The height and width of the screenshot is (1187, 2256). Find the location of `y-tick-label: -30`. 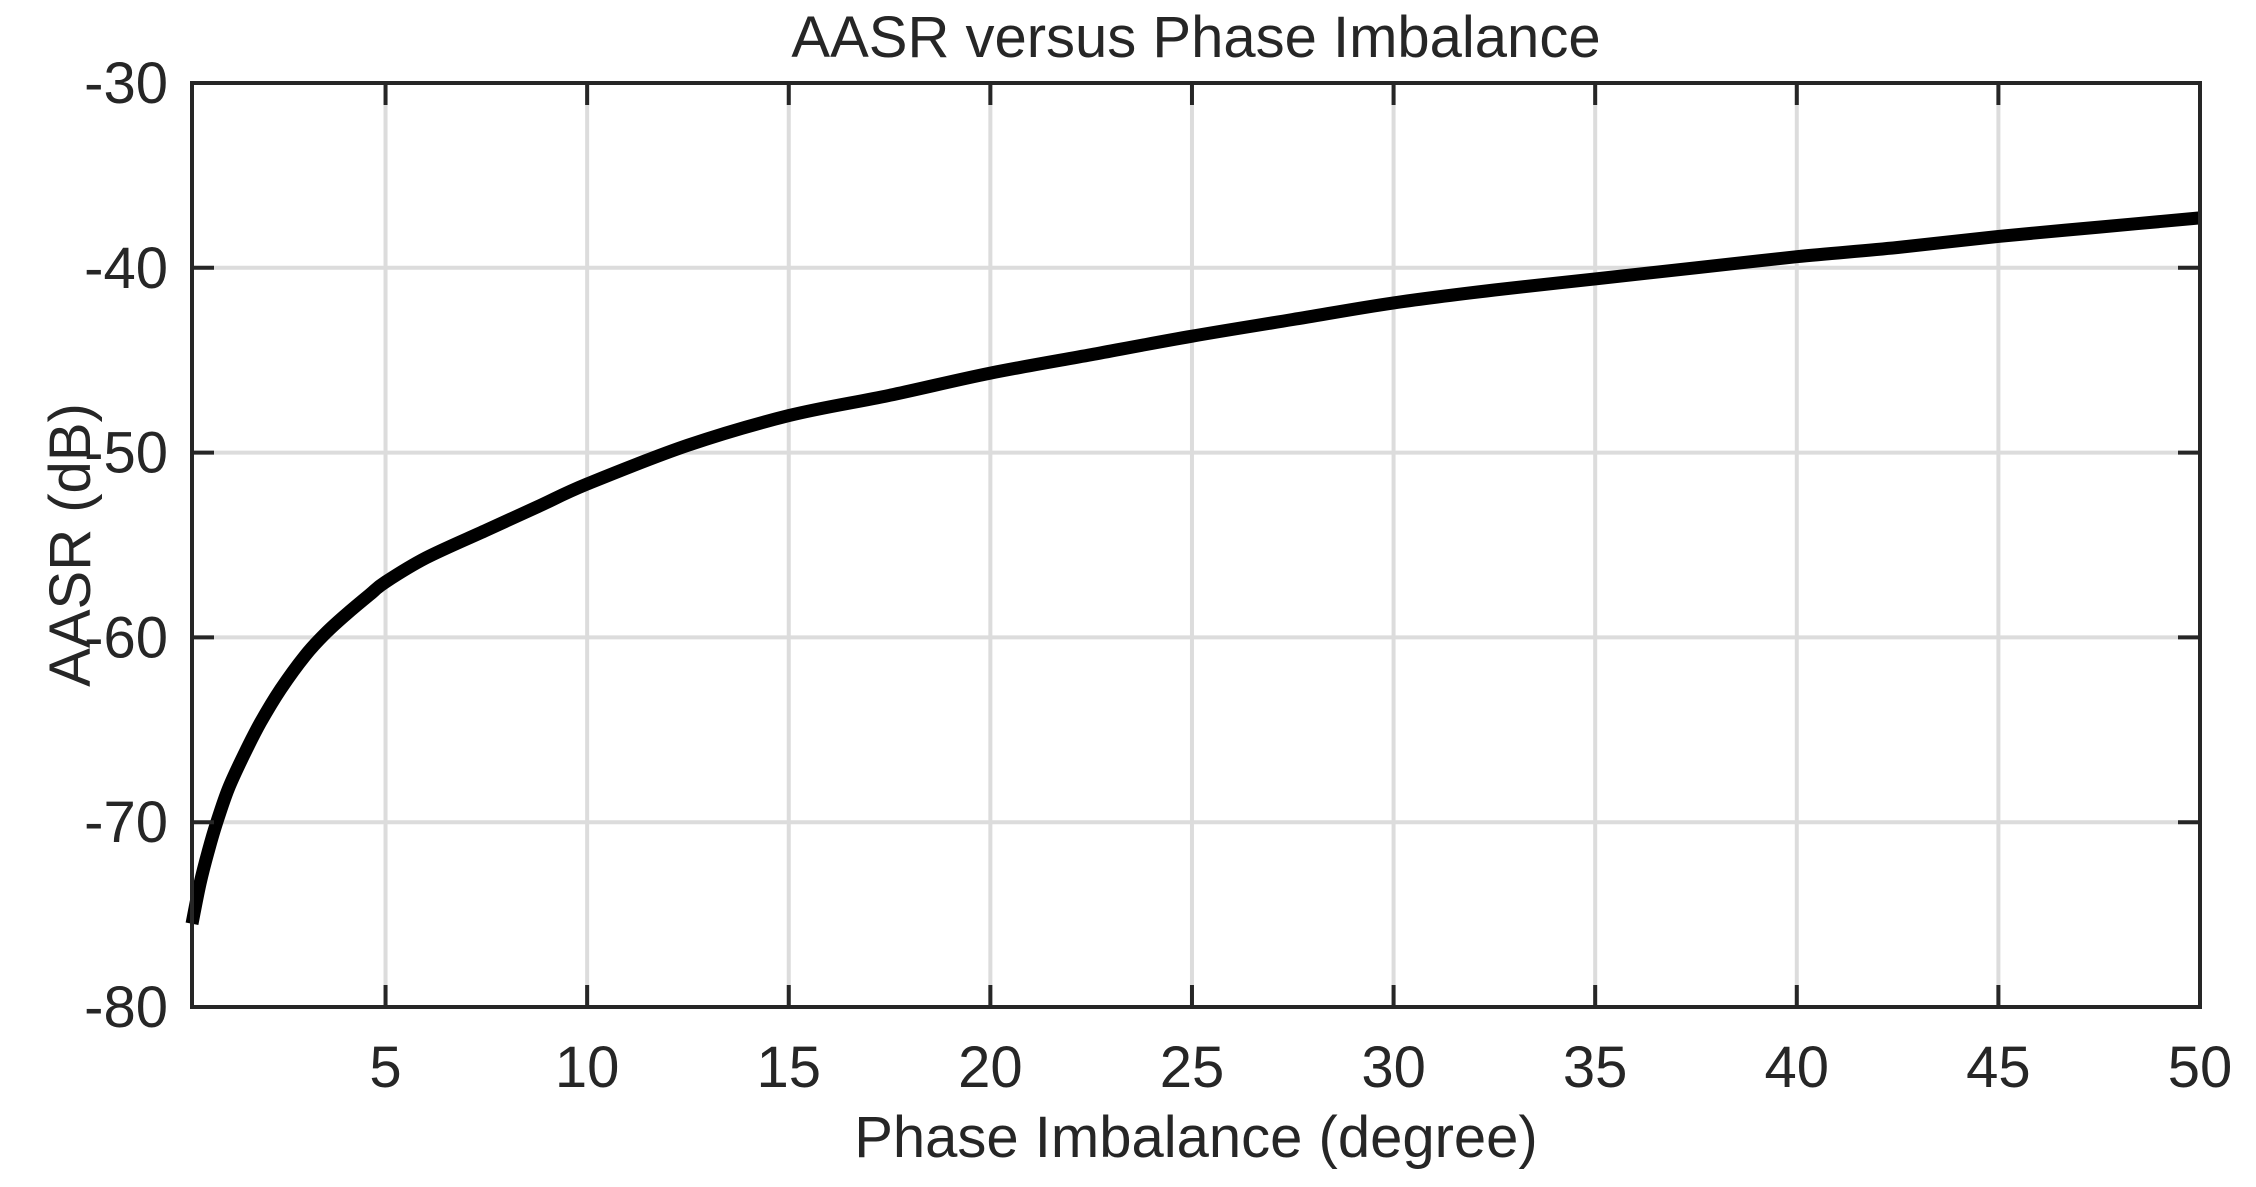

y-tick-label: -30 is located at coordinates (126, 83).